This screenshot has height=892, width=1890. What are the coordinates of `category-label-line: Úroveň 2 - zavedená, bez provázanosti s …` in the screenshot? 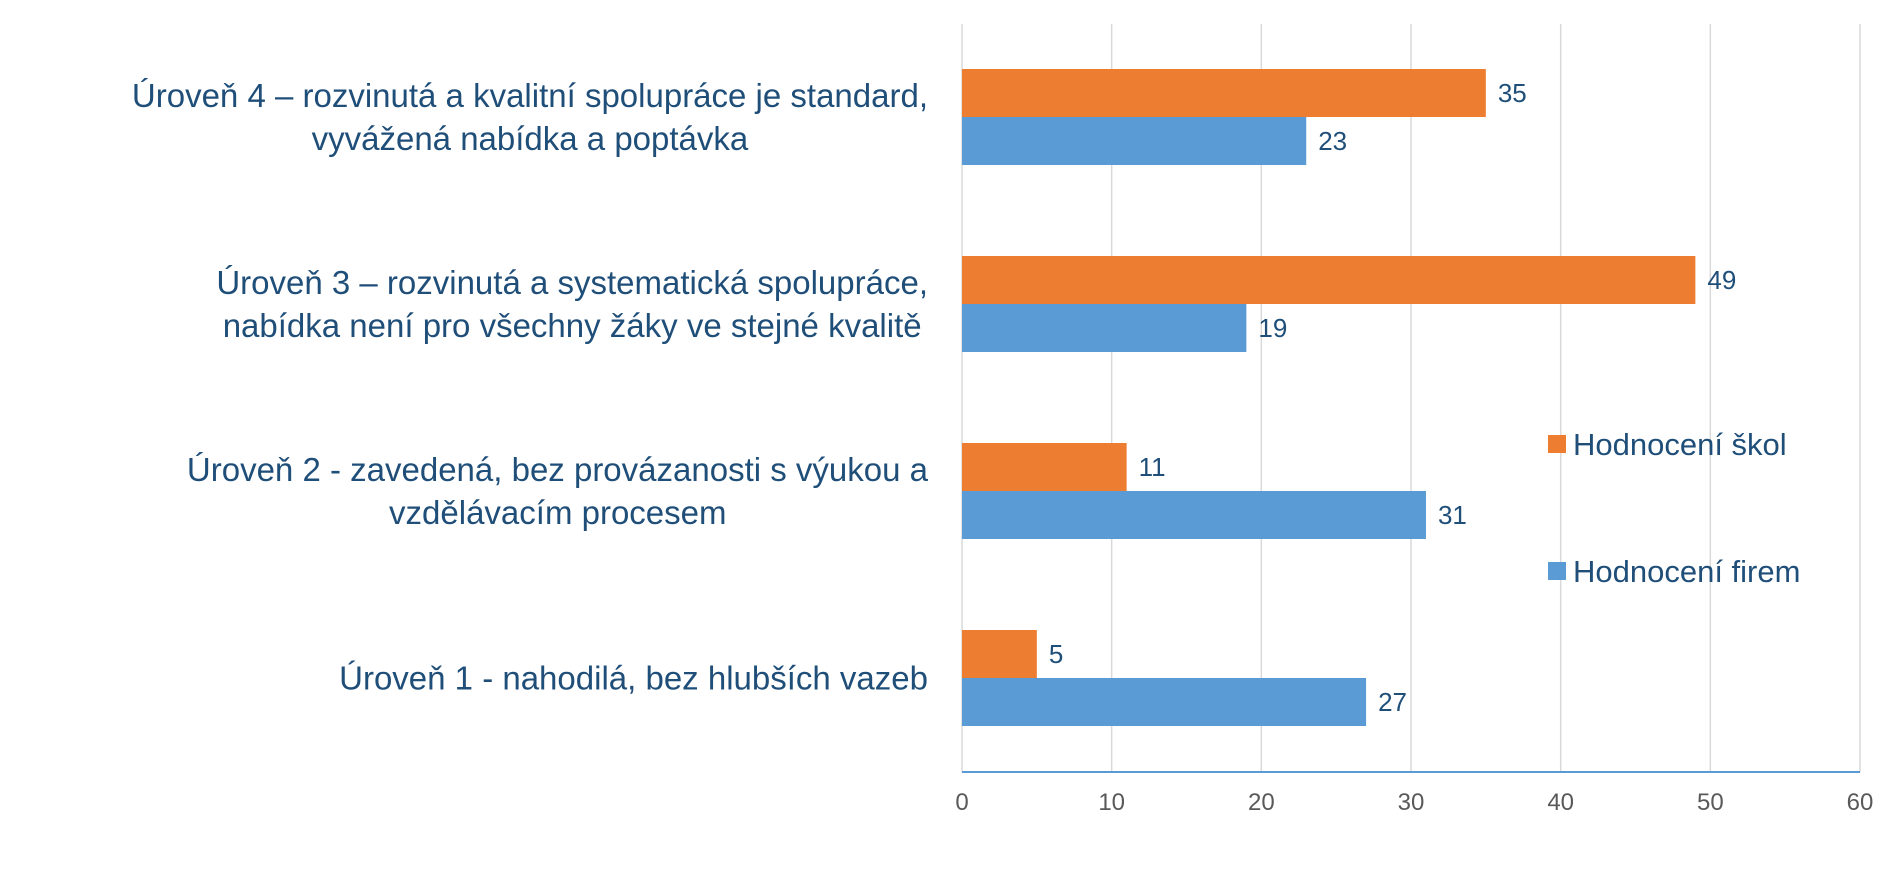 It's located at (558, 469).